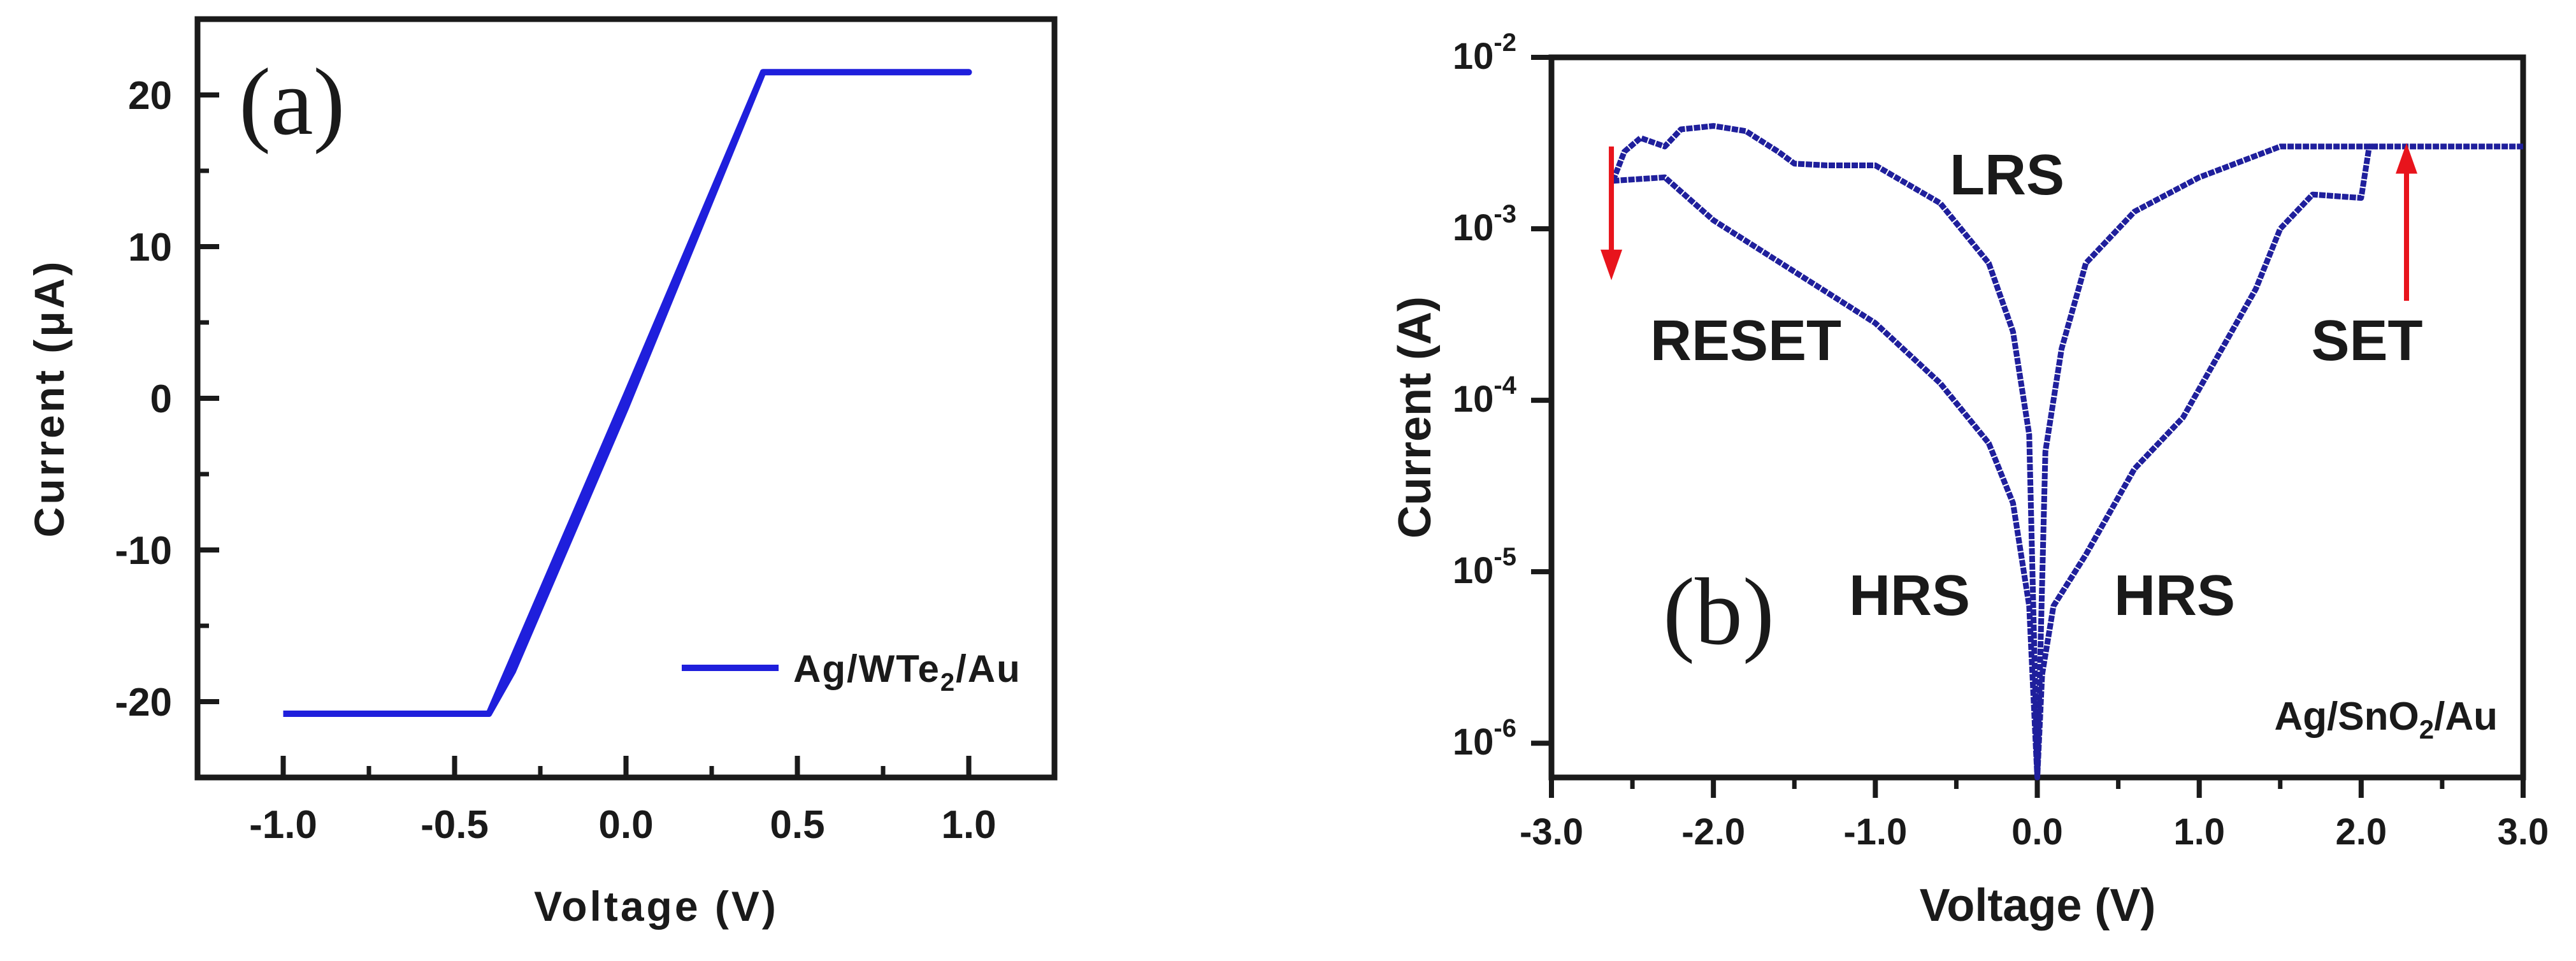 This screenshot has width=2576, height=961. I want to click on panel-b-x-tick-label: 0.0, so click(2037, 832).